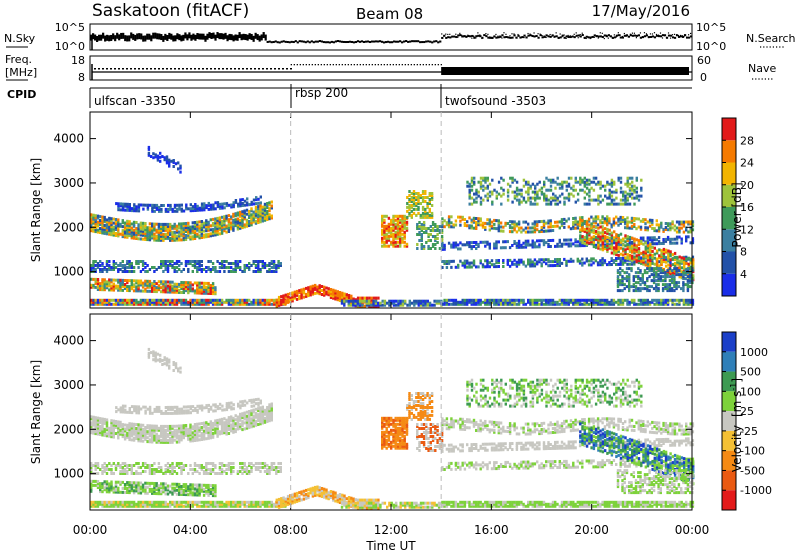  Describe the element at coordinates (321, 93) in the screenshot. I see `cpid-mode-rbsp: rbsp 200` at that location.